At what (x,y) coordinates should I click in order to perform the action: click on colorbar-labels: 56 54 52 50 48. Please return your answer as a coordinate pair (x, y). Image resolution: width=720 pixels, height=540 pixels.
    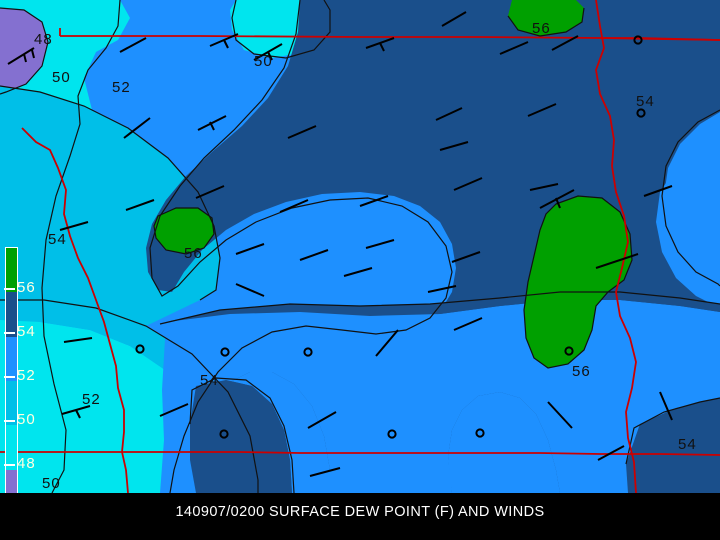
    Looking at the image, I should click on (37, 371).